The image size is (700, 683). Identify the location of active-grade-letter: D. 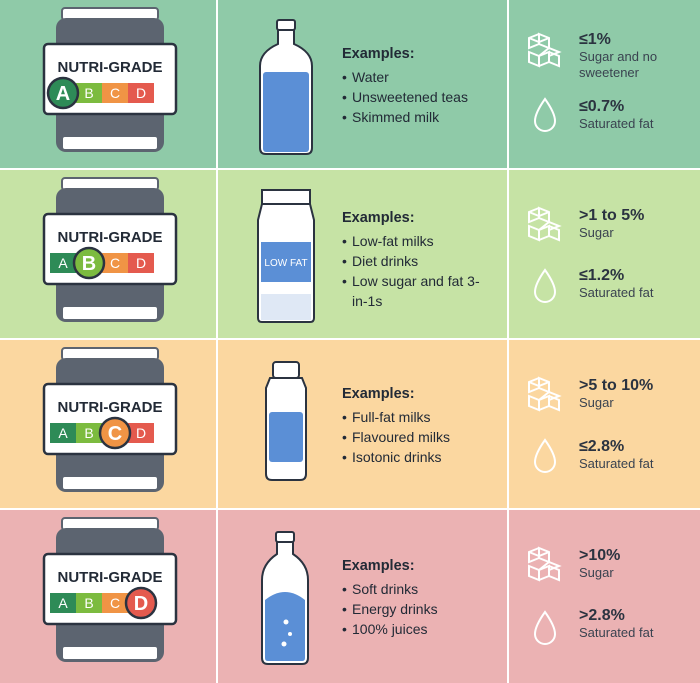
(141, 604).